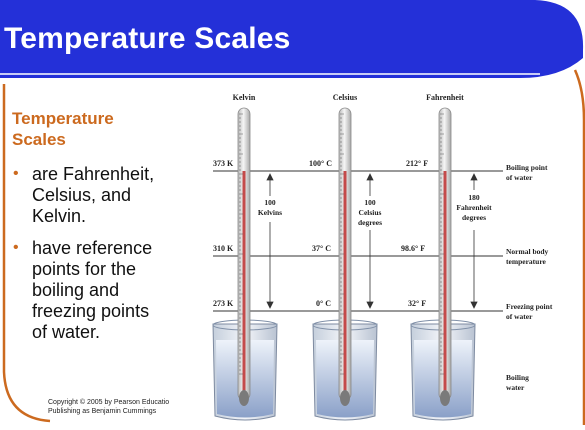 This screenshot has width=585, height=430. I want to click on fahrenheit-freezing-value: 32° F, so click(417, 303).